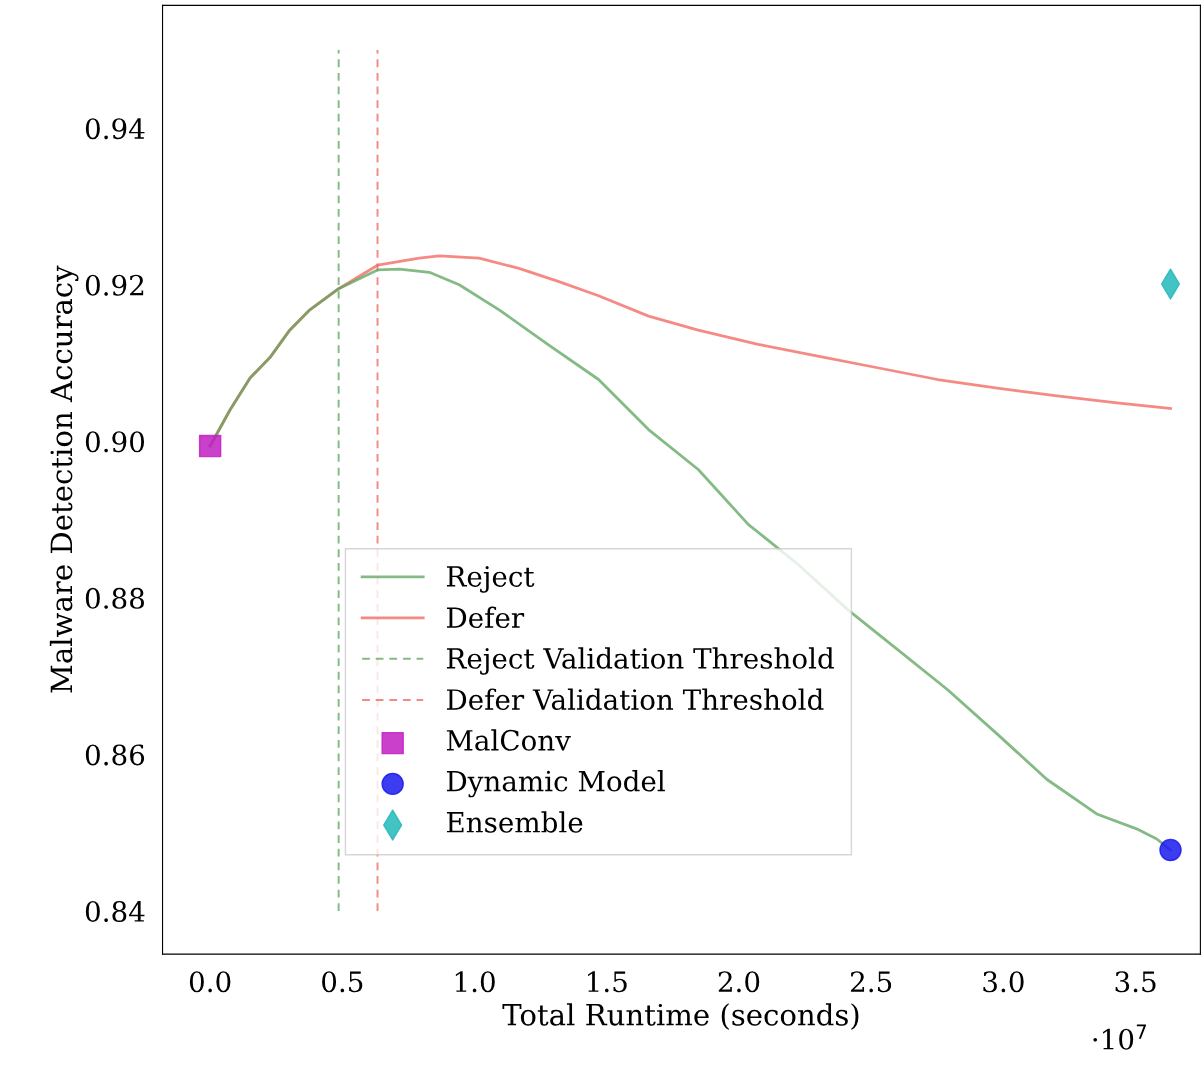  Describe the element at coordinates (115, 129) in the screenshot. I see `y-tick-label: 0.94` at that location.